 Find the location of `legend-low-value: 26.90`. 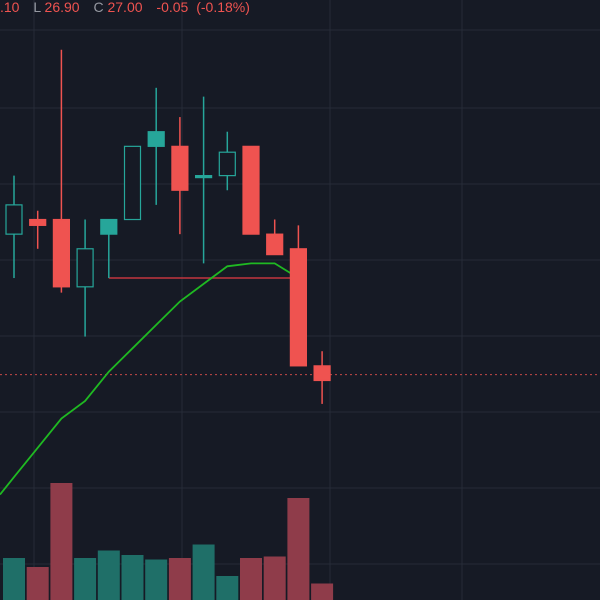

legend-low-value: 26.90 is located at coordinates (62, 7).